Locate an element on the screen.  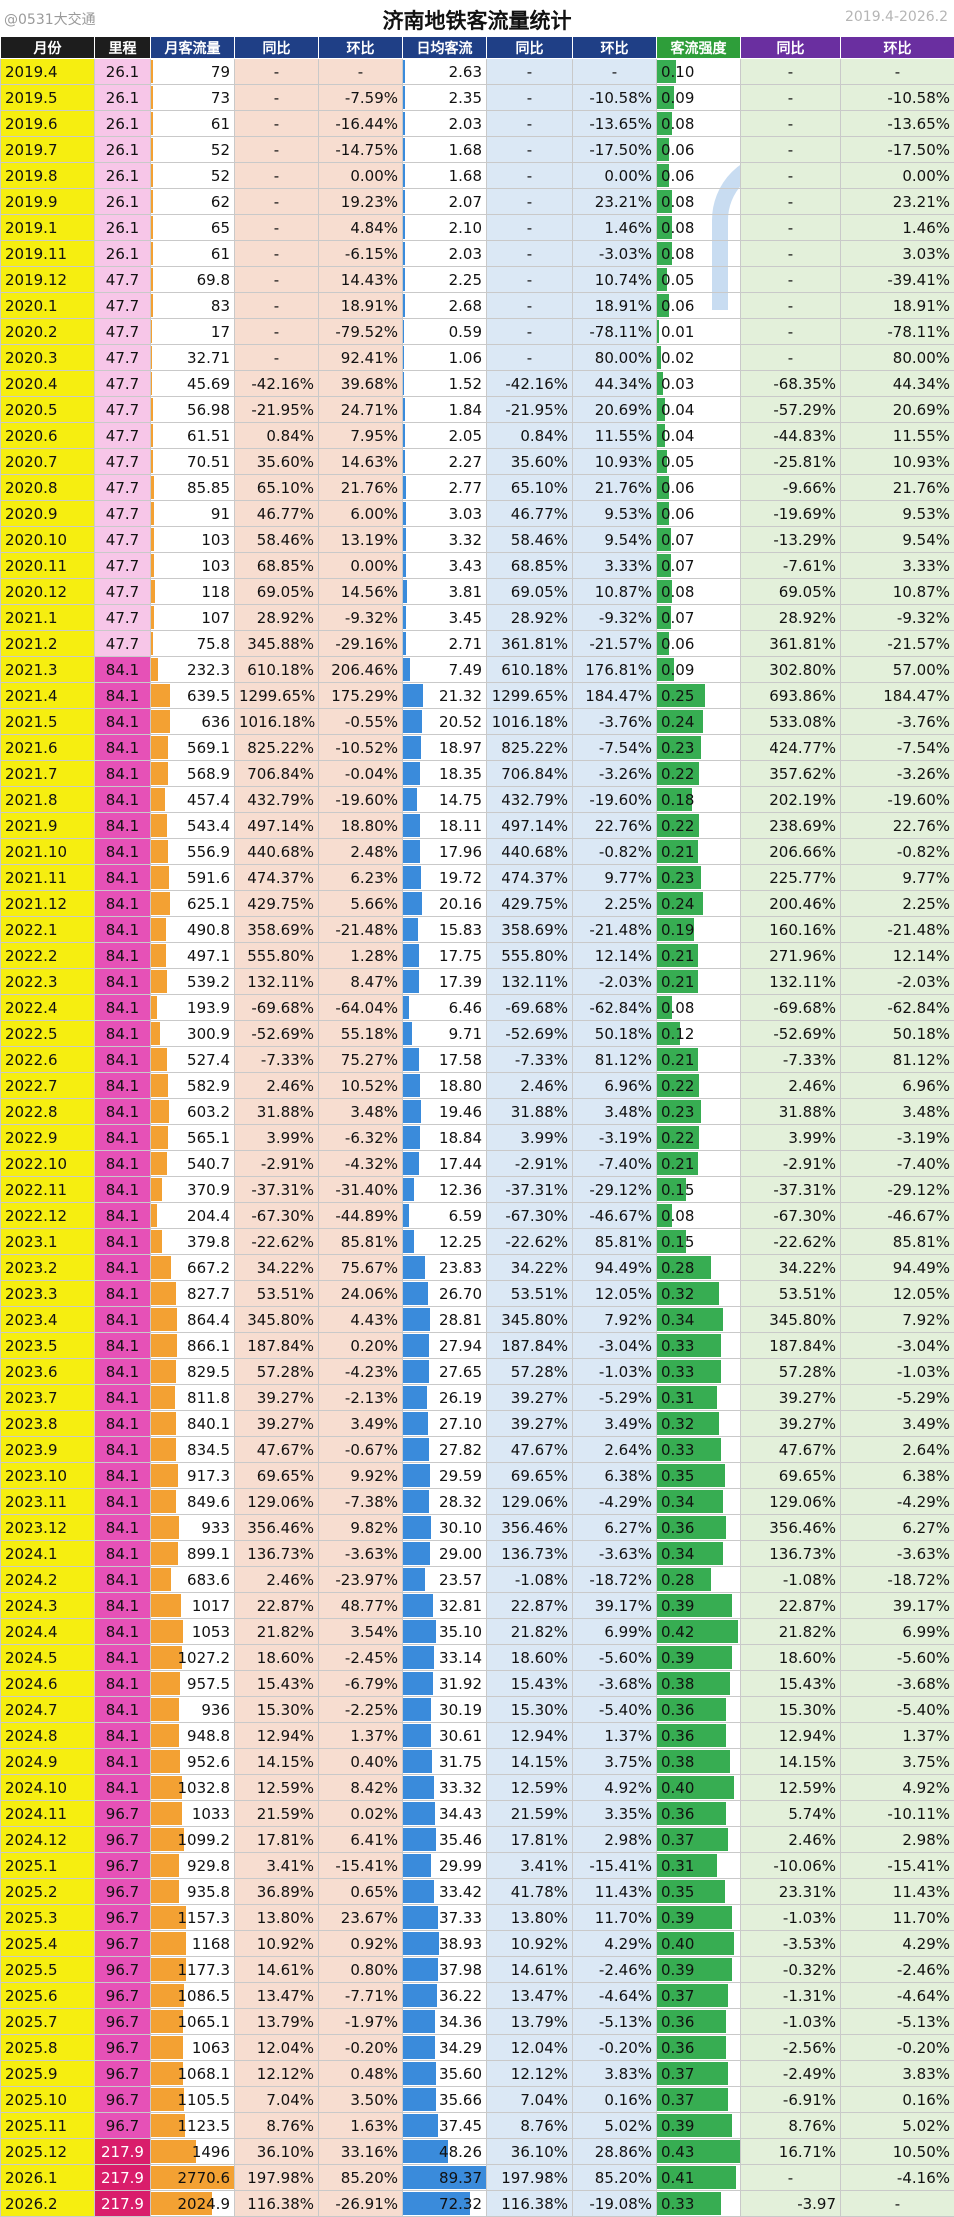
cell-text: 825.22% is located at coordinates (534, 748).